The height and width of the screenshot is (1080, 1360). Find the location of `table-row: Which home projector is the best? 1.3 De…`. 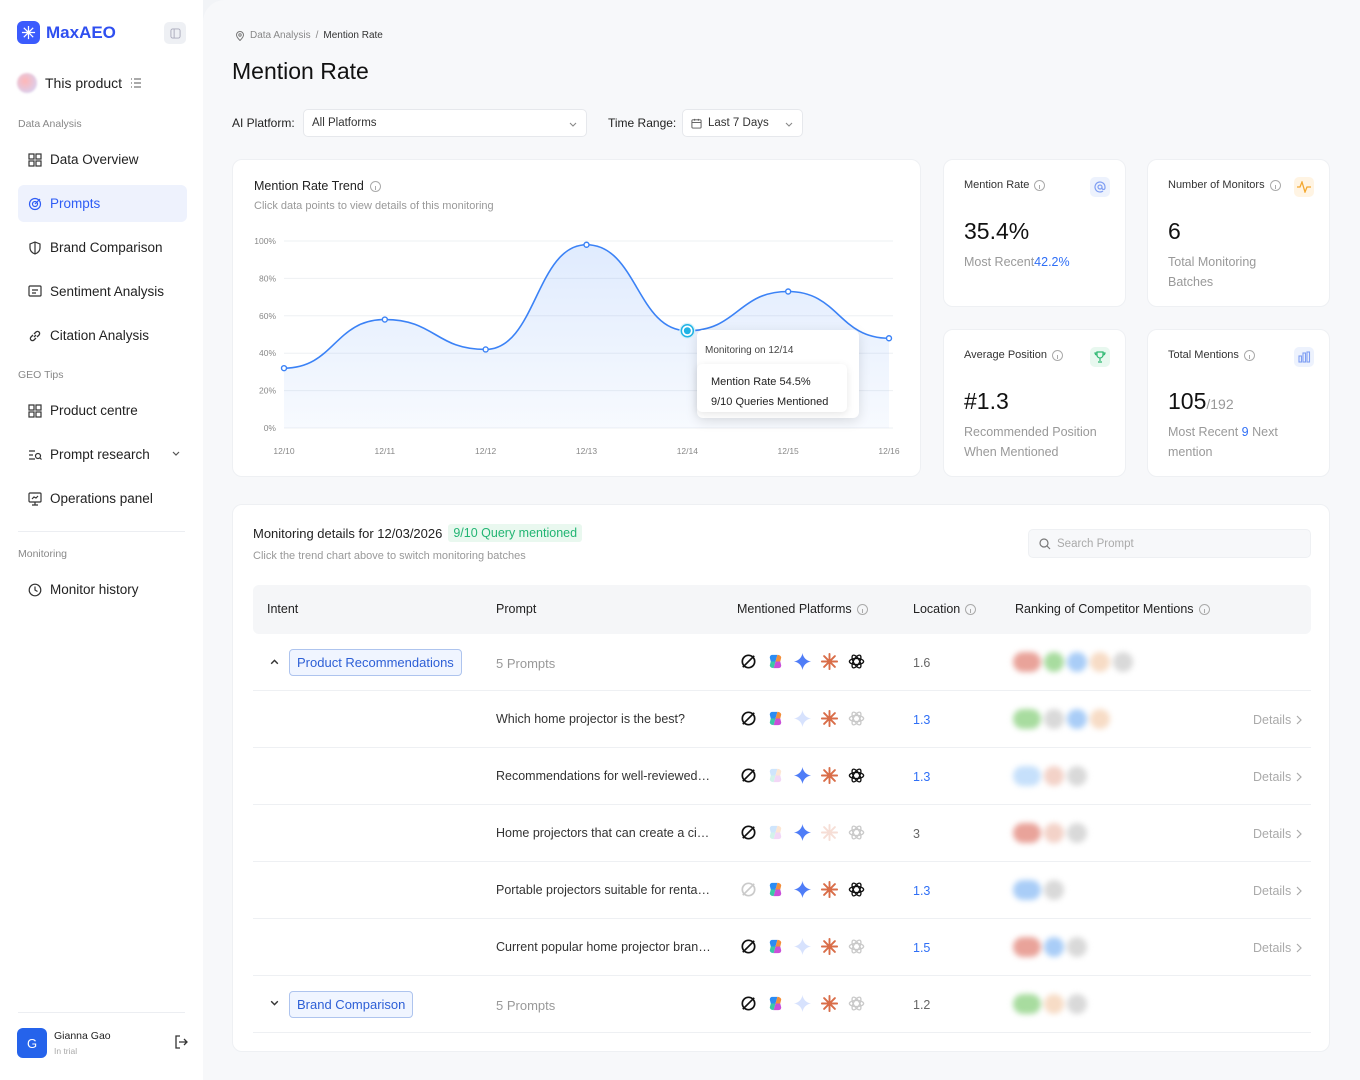

table-row: Which home projector is the best? 1.3 De… is located at coordinates (782, 719).